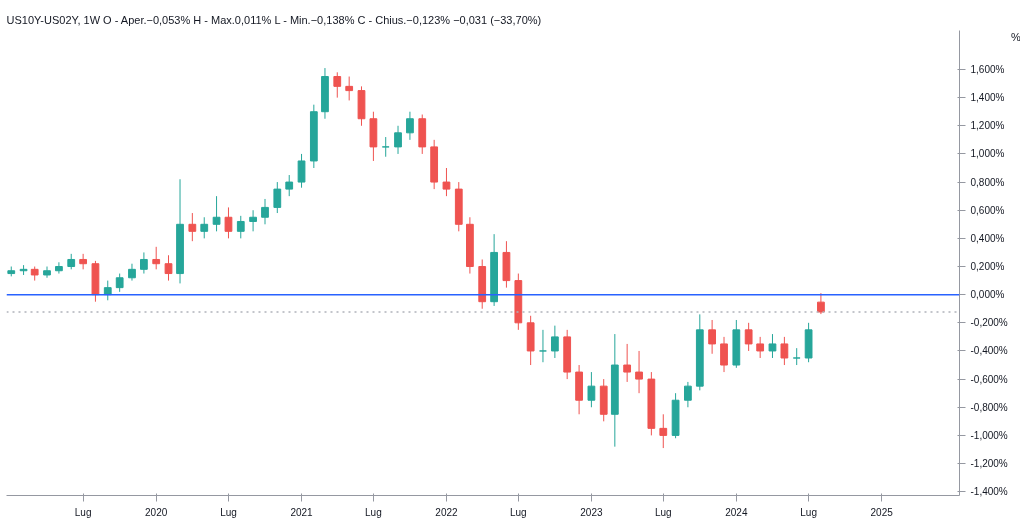 The height and width of the screenshot is (530, 1024). What do you see at coordinates (274, 19) in the screenshot?
I see `chart-title: US10Y-US02Y, 1W O - Aper.−0,053% H - Max.0,011% L - Min.−0,138% C - Chius.−0,123% −0,031 (−33,70%)` at bounding box center [274, 19].